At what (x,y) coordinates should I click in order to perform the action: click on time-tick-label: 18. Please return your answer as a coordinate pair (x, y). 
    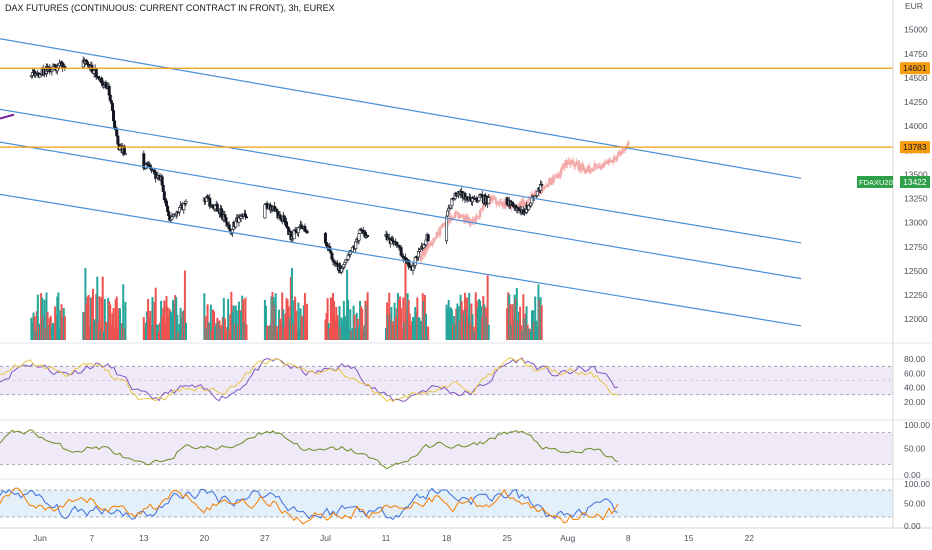
    Looking at the image, I should click on (447, 538).